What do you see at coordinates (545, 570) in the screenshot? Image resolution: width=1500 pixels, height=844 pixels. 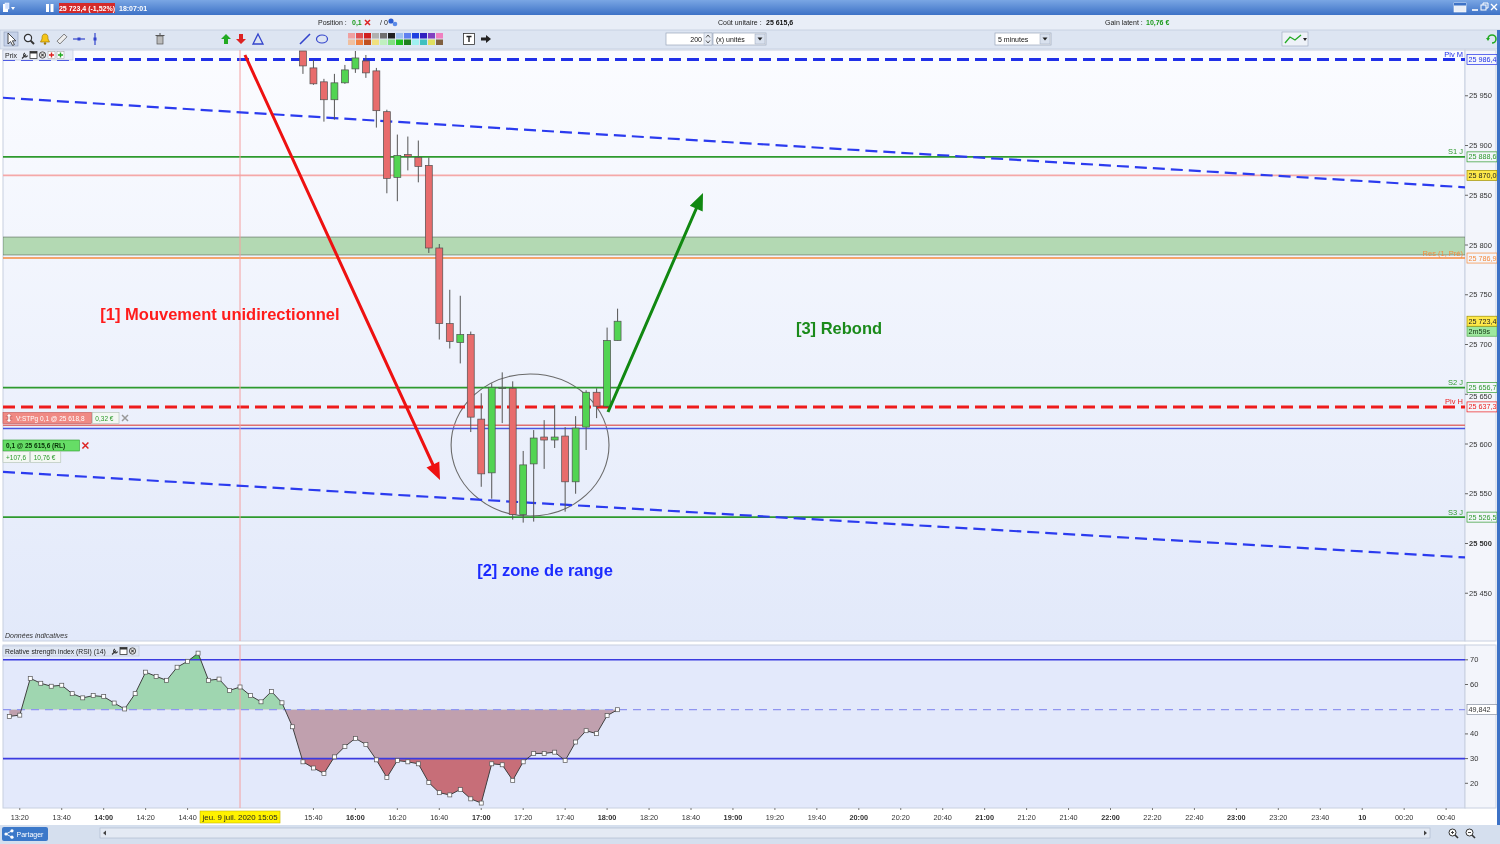 I see `annotation: [2] zone de range` at bounding box center [545, 570].